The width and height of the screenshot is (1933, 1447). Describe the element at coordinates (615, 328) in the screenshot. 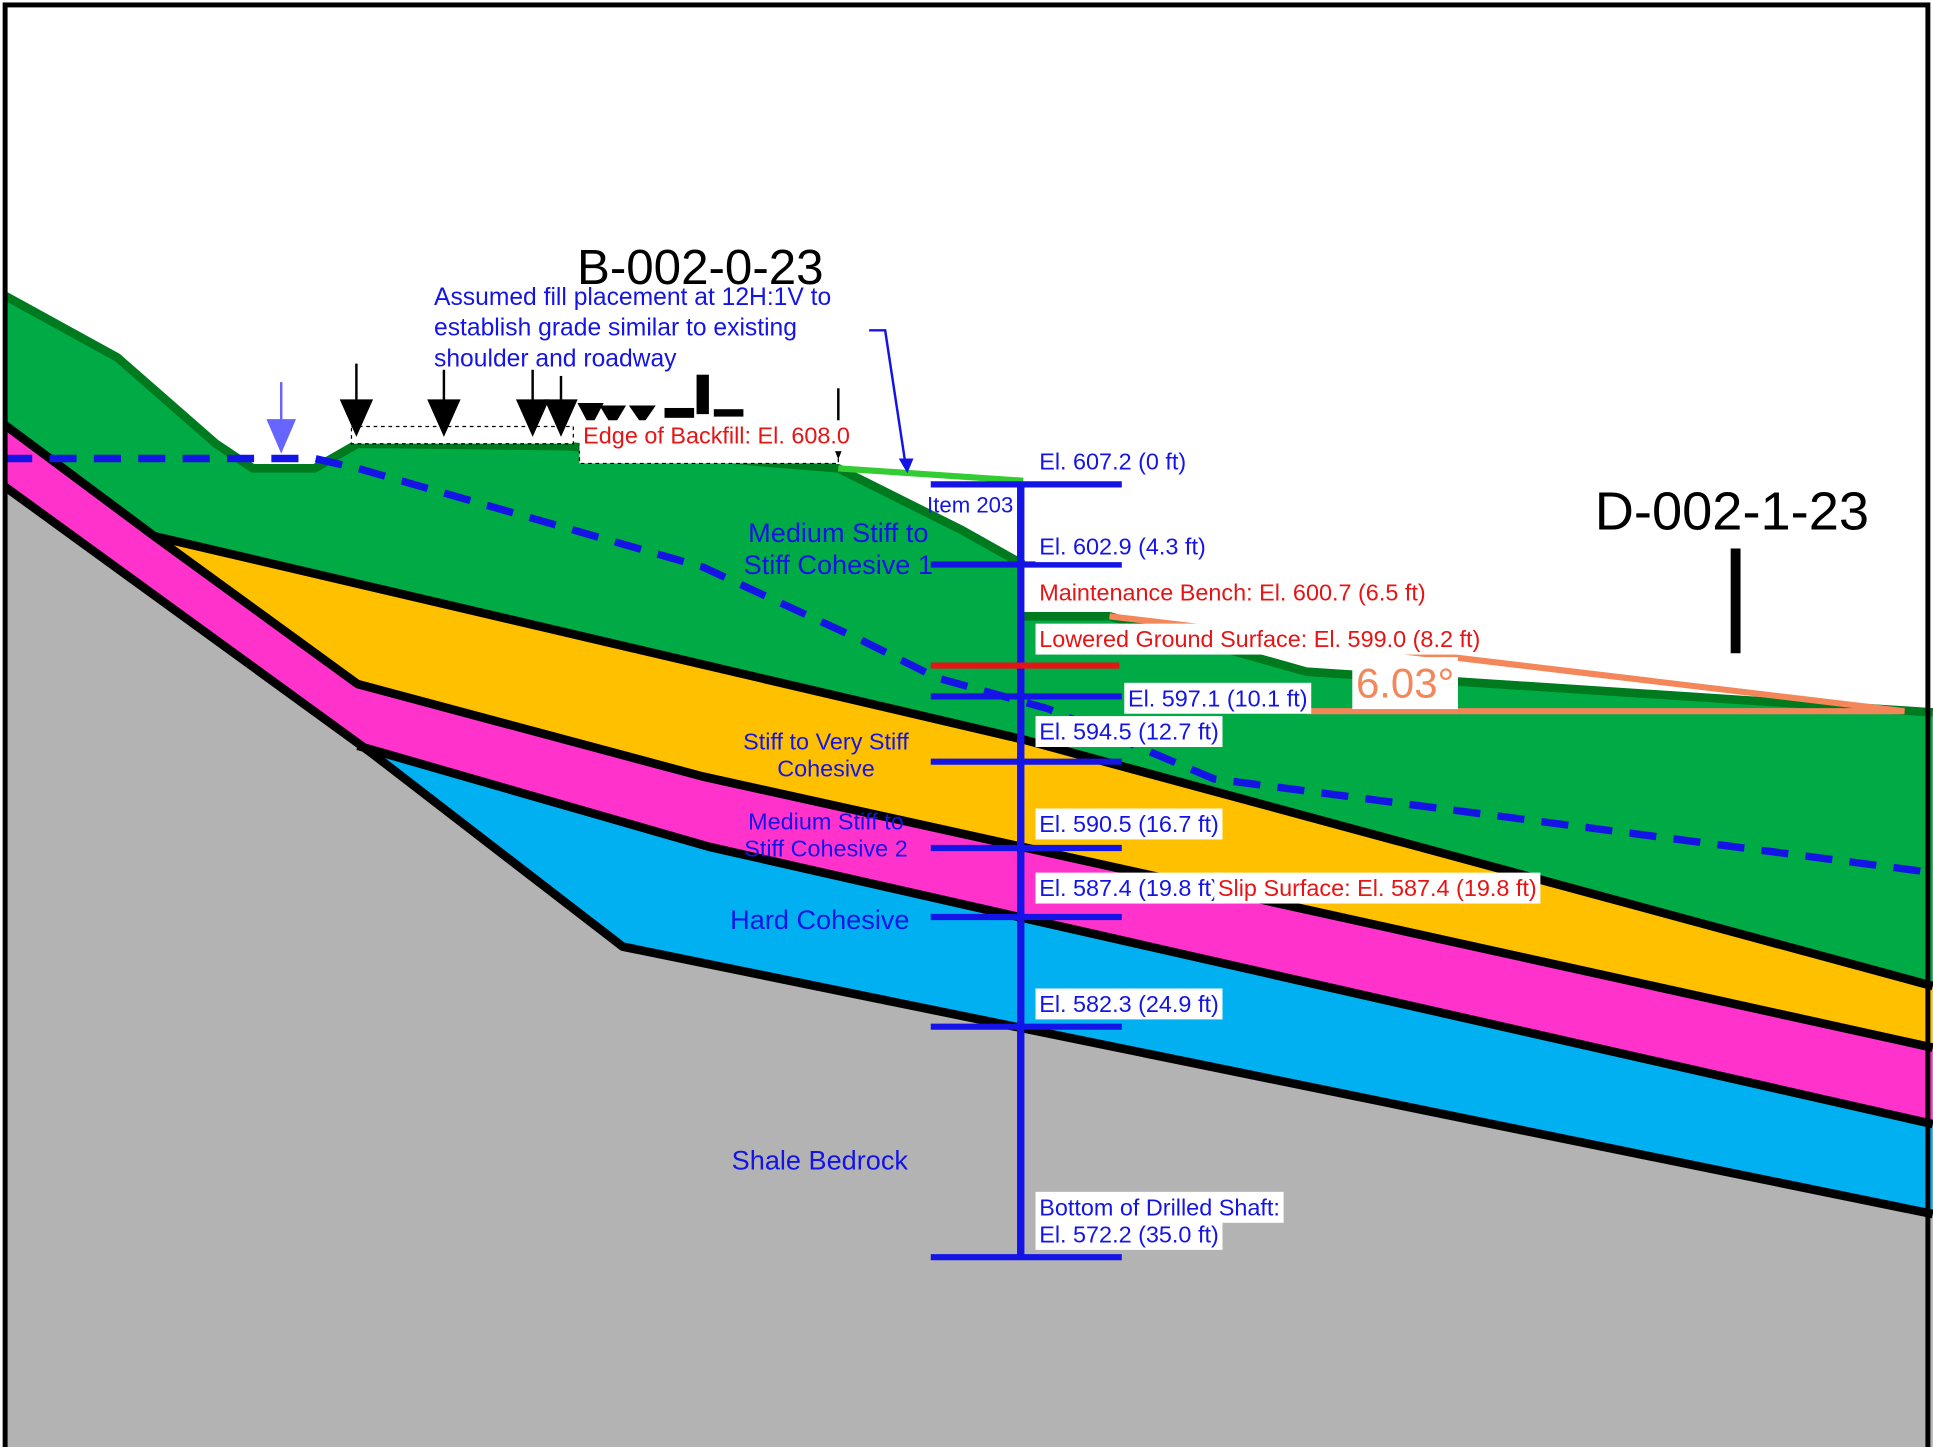

I see `annotation: establish grade similar to existing` at that location.